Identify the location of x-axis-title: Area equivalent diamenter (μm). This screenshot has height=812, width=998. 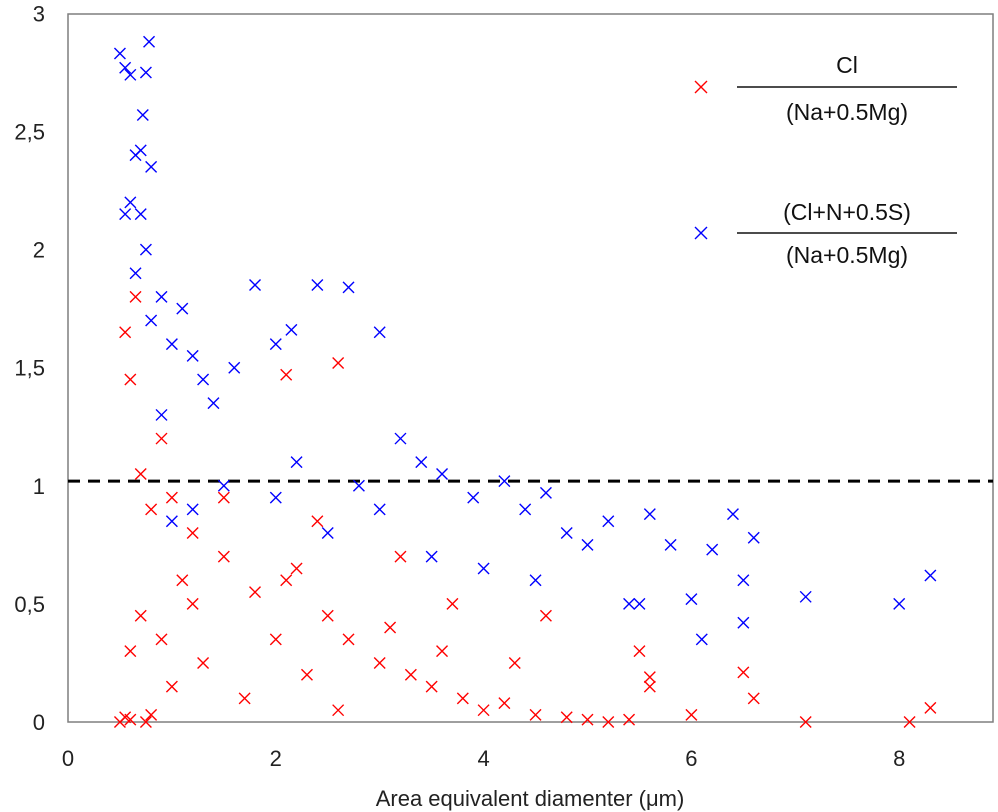
(530, 798).